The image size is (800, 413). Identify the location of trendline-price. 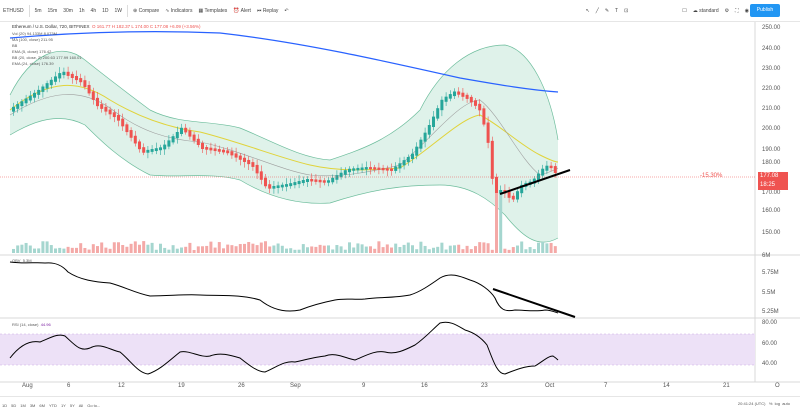
(535, 182).